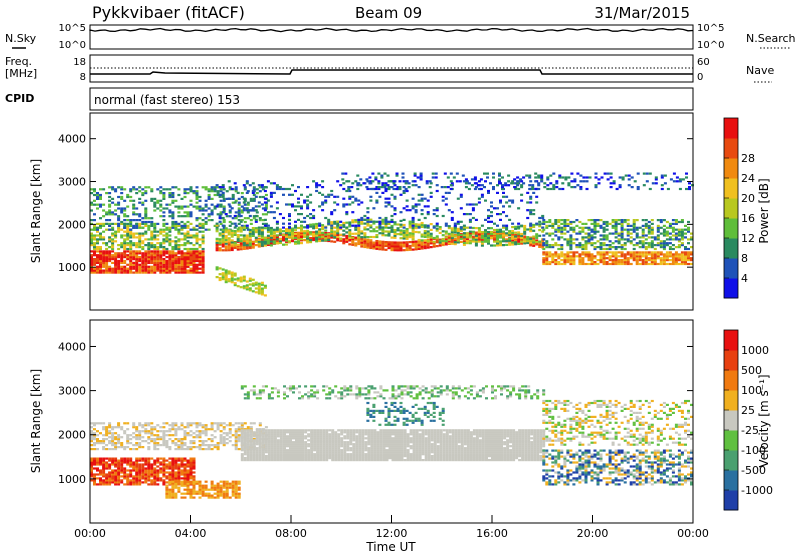 The width and height of the screenshot is (800, 554). What do you see at coordinates (700, 77) in the screenshot?
I see `nave-tick-bottom: 0` at bounding box center [700, 77].